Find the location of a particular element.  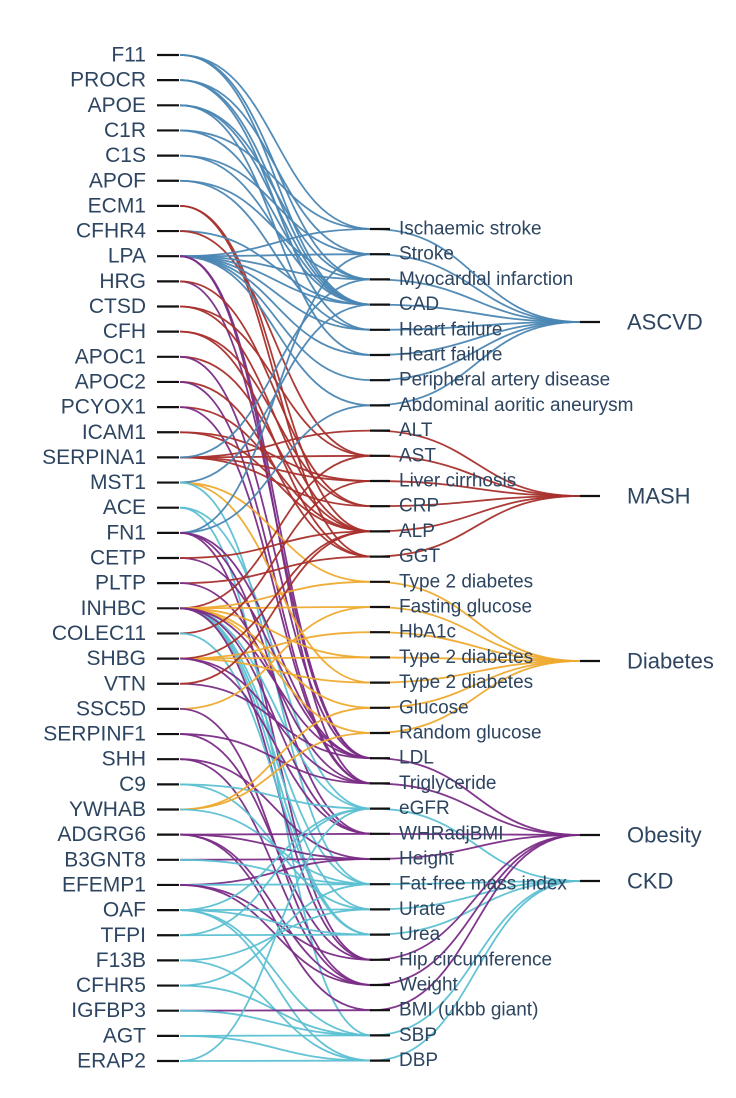

trait-label-whradjbmi-24: WHRadjBMI is located at coordinates (451, 833).